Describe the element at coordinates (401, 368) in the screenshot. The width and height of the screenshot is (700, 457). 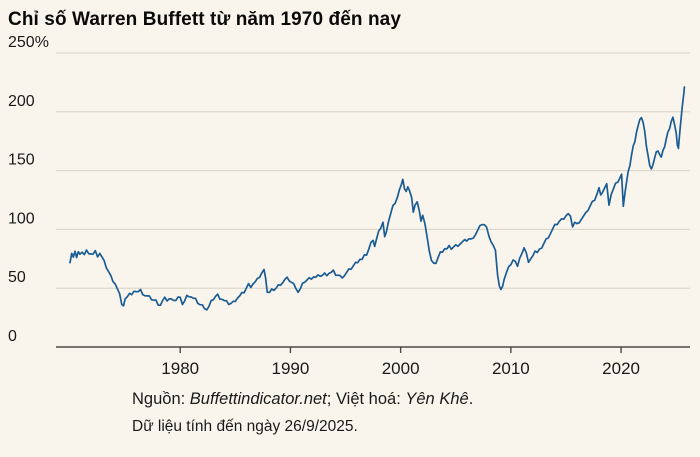
I see `svg-text: 2000` at that location.